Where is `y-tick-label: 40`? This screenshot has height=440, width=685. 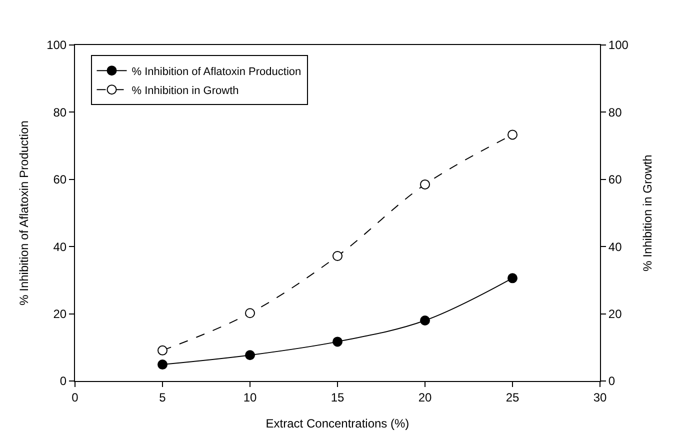 y-tick-label: 40 is located at coordinates (60, 247).